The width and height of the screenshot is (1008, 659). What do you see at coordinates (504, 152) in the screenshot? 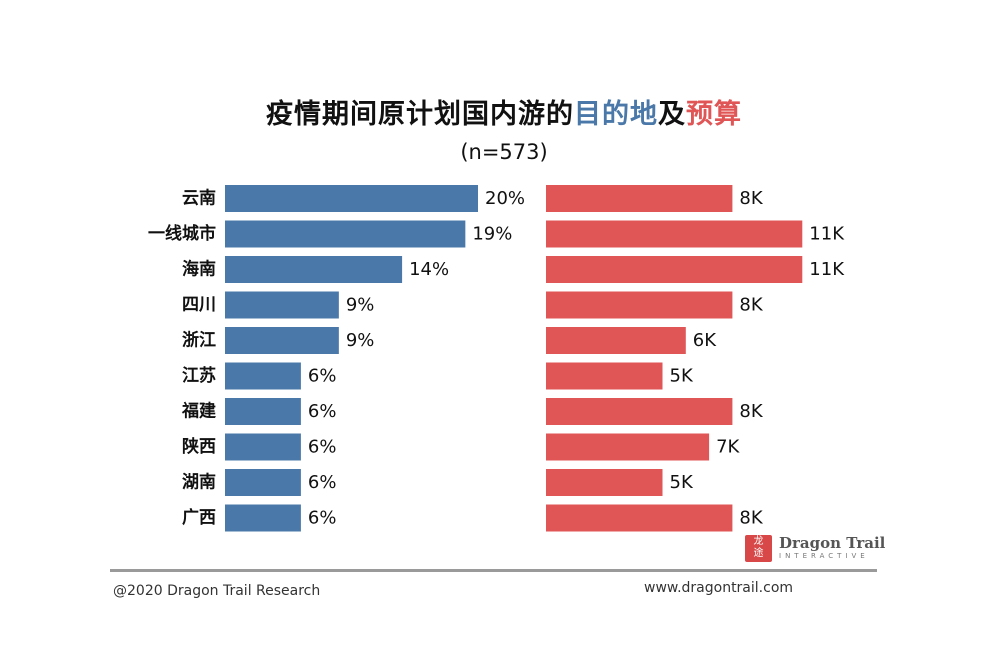
I see `chart-subtitle: (n=573)` at bounding box center [504, 152].